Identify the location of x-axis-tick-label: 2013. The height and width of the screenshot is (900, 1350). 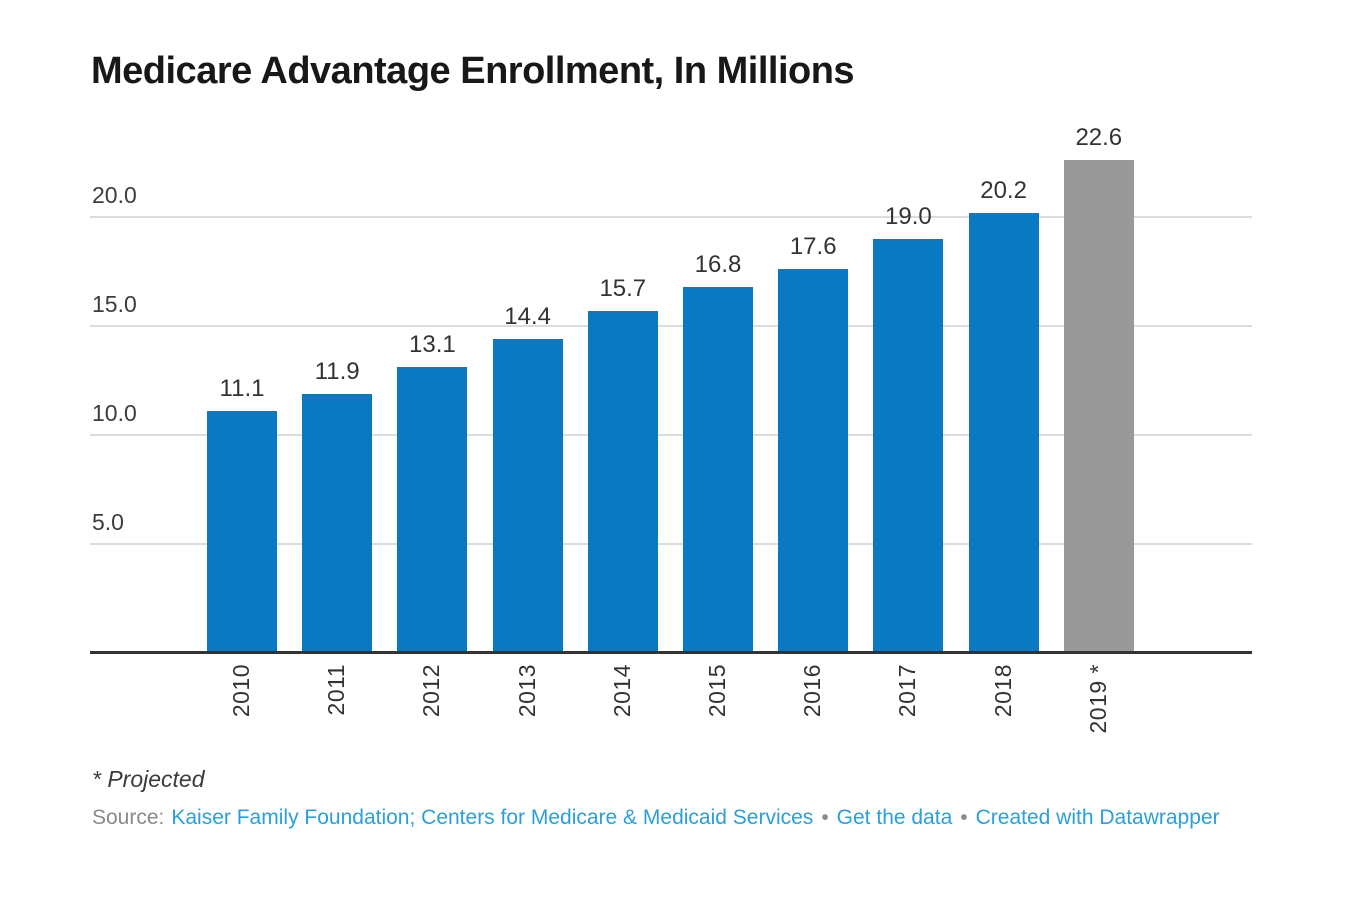
(526, 691).